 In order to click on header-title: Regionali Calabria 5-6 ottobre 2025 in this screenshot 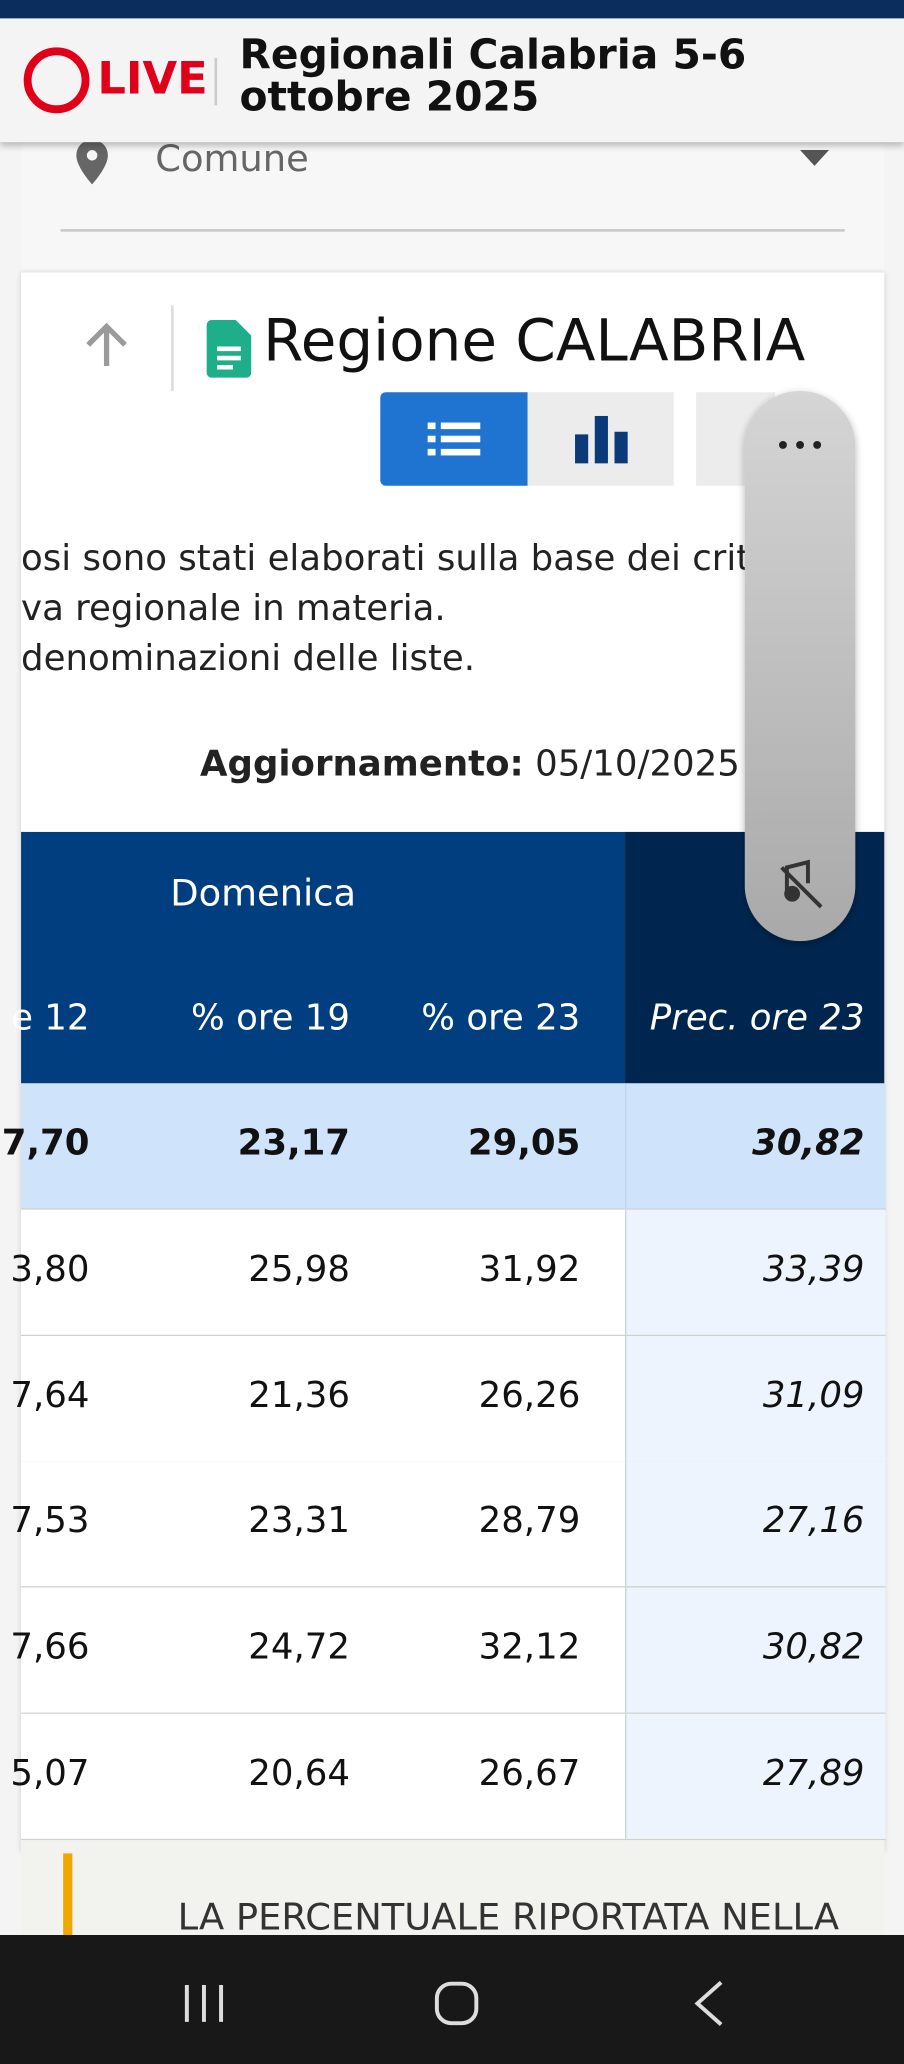, I will do `click(492, 76)`.